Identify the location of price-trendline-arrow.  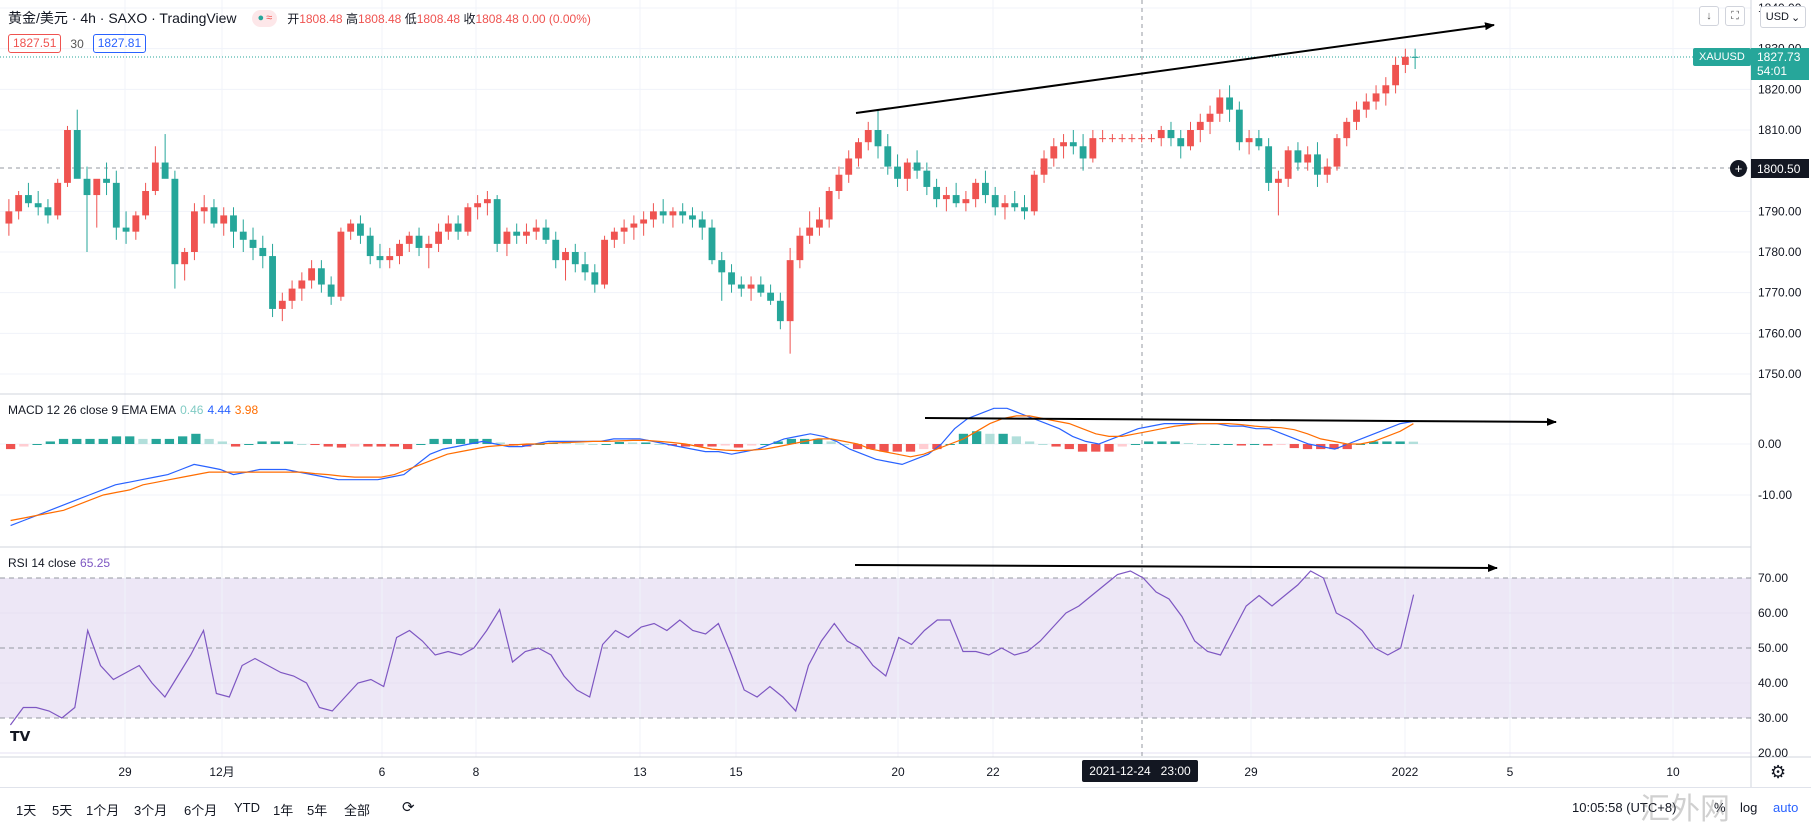
(1175, 68).